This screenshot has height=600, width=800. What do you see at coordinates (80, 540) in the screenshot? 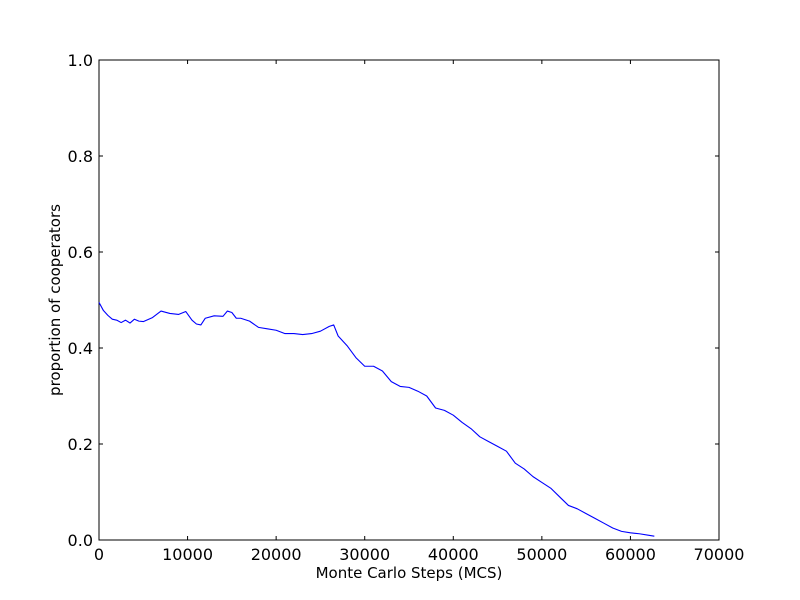
I see `y-tick-label: 0.0` at bounding box center [80, 540].